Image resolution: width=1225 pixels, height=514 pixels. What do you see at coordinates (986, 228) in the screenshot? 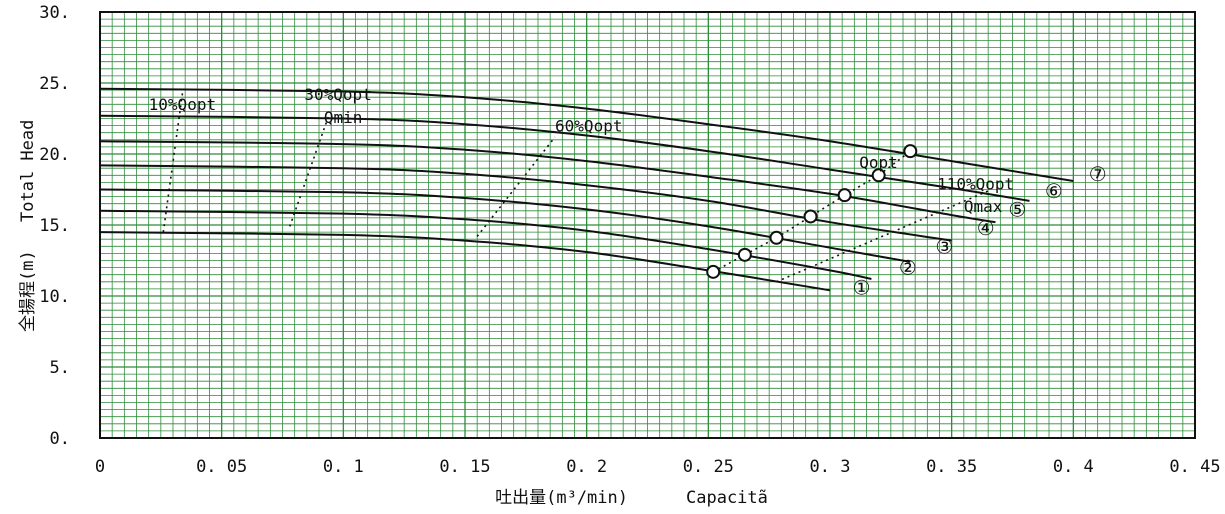
I see `curve-label-4: ④` at bounding box center [986, 228].